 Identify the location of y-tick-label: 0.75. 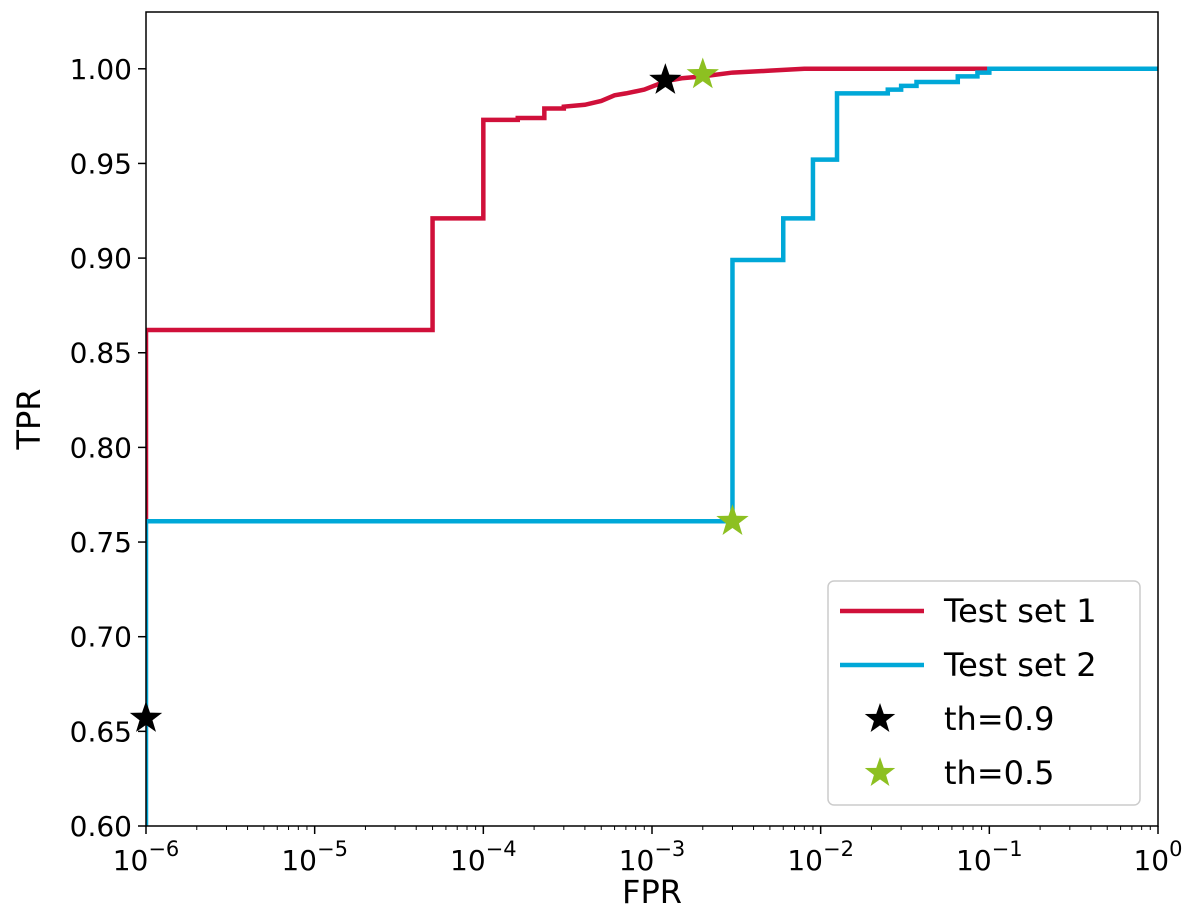
(101, 542).